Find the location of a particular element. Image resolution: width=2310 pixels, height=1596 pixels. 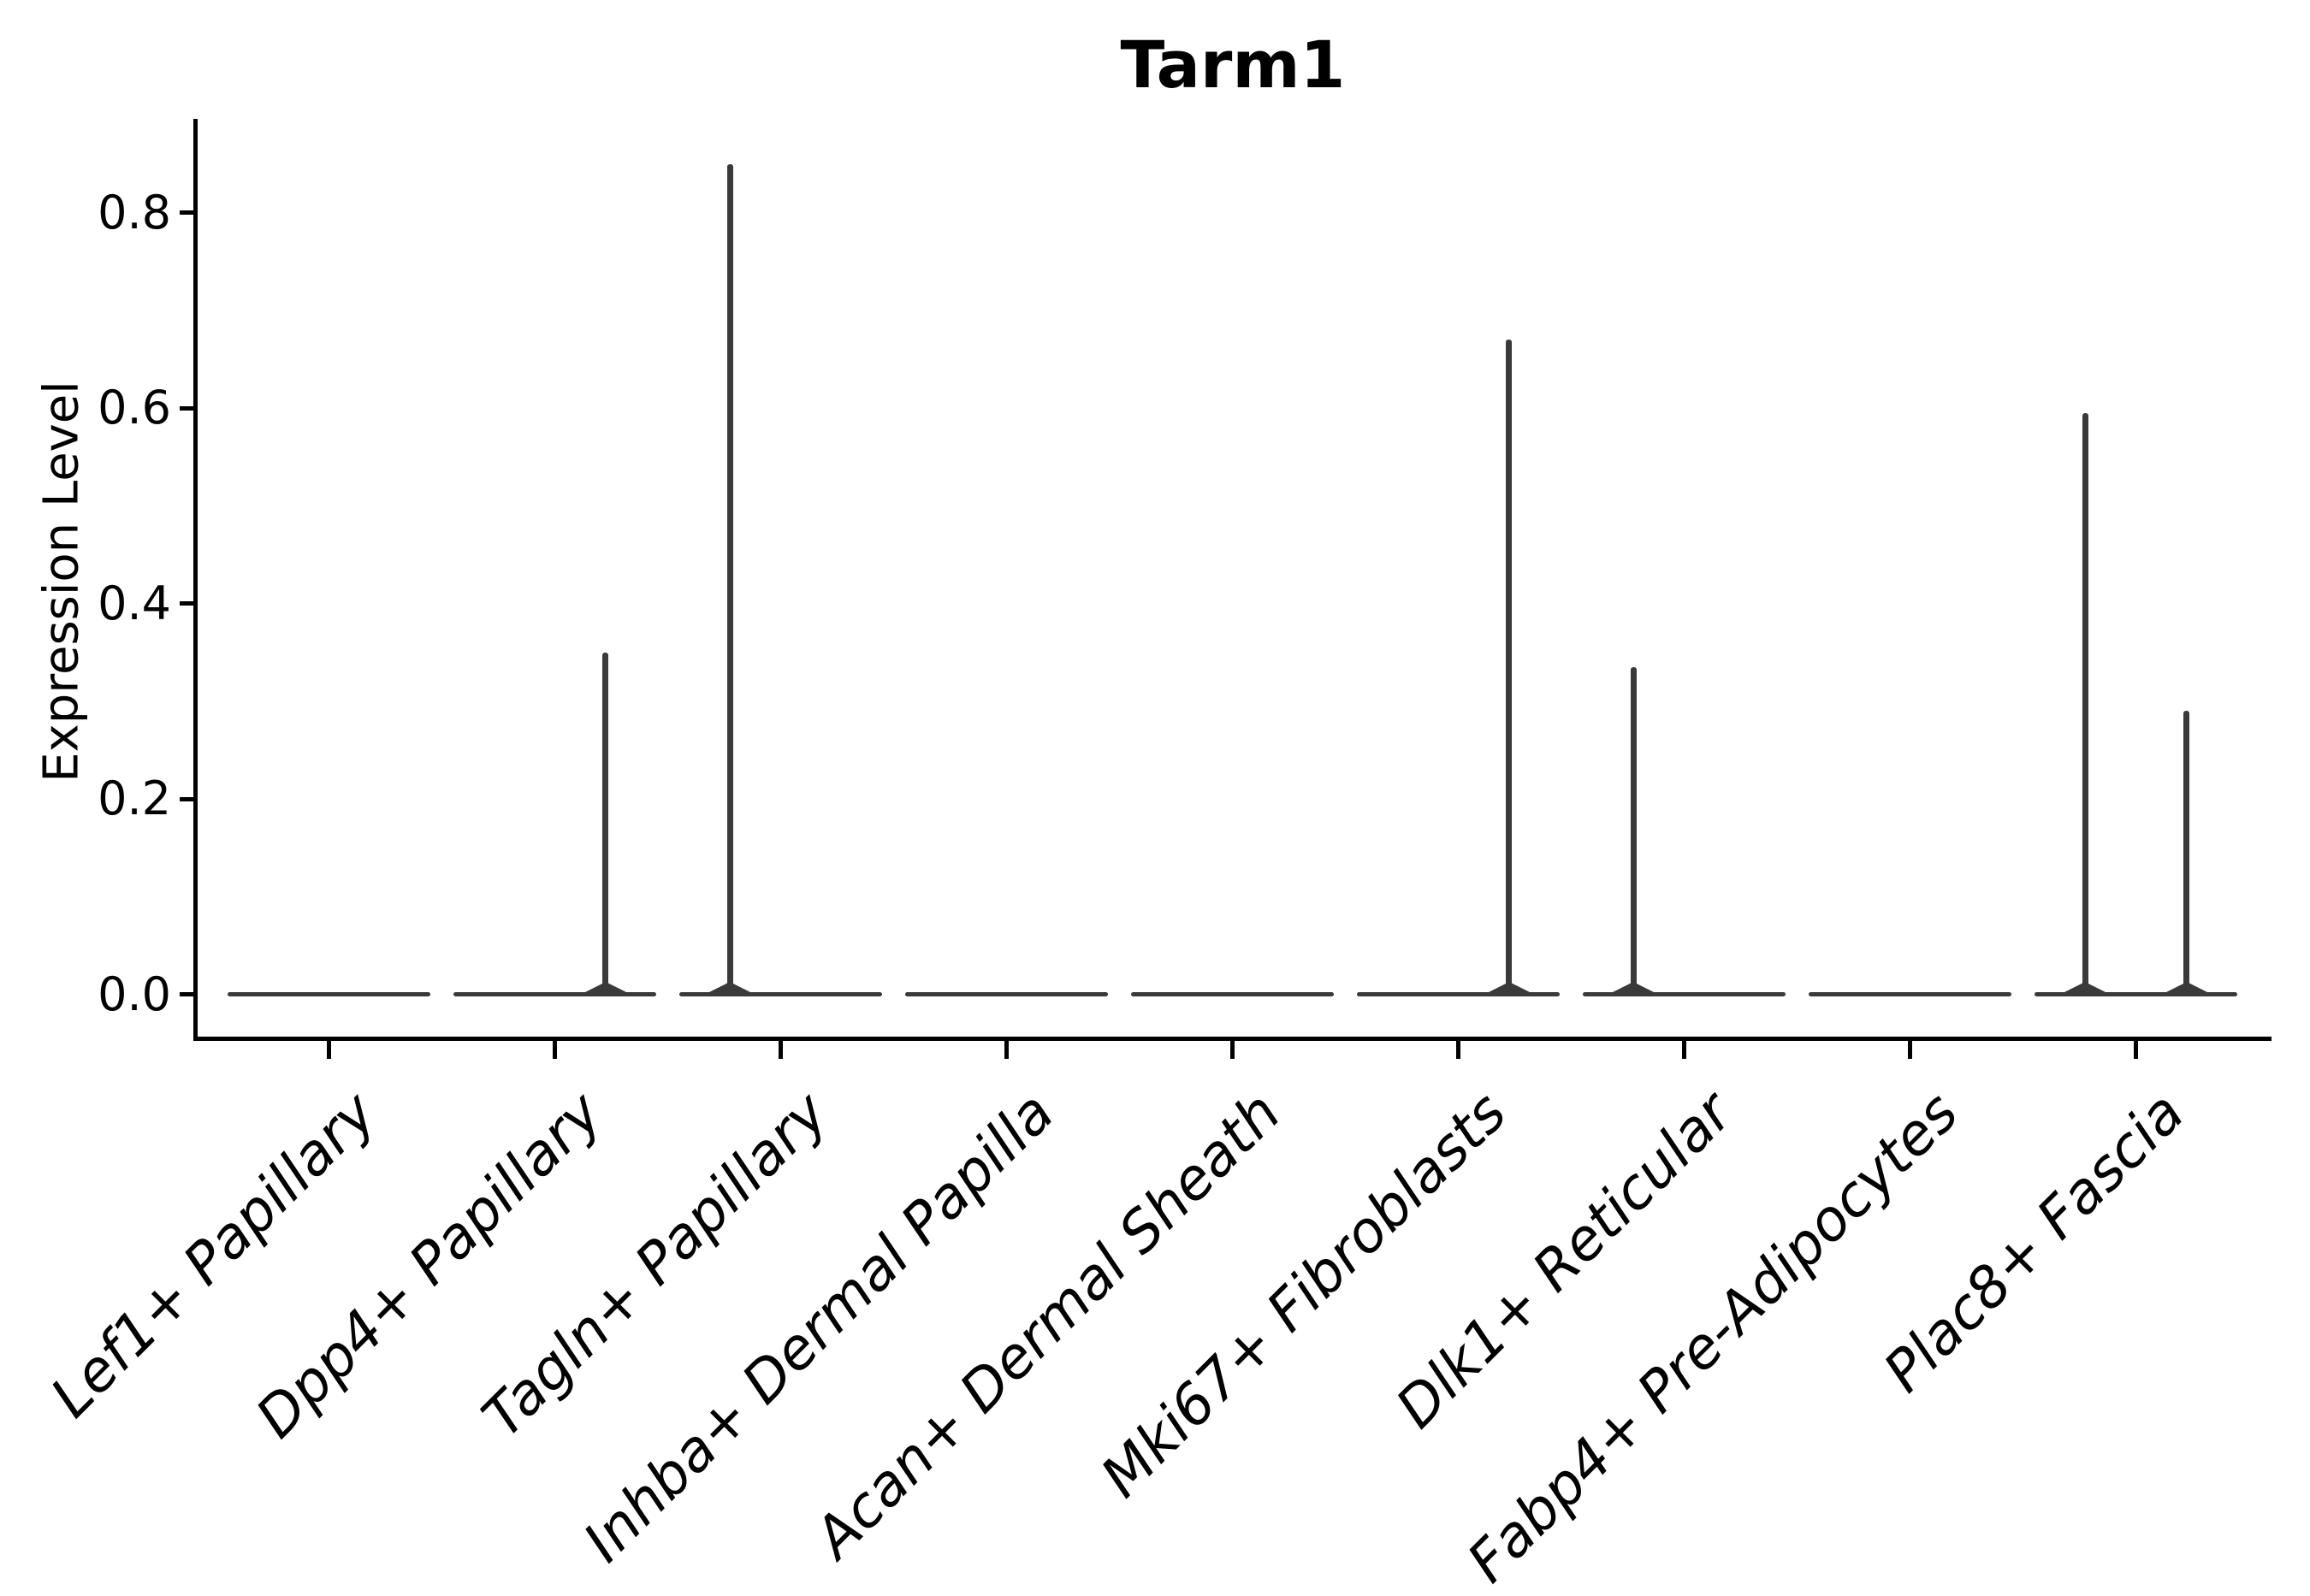

chart-title: Tarm1 is located at coordinates (1233, 65).